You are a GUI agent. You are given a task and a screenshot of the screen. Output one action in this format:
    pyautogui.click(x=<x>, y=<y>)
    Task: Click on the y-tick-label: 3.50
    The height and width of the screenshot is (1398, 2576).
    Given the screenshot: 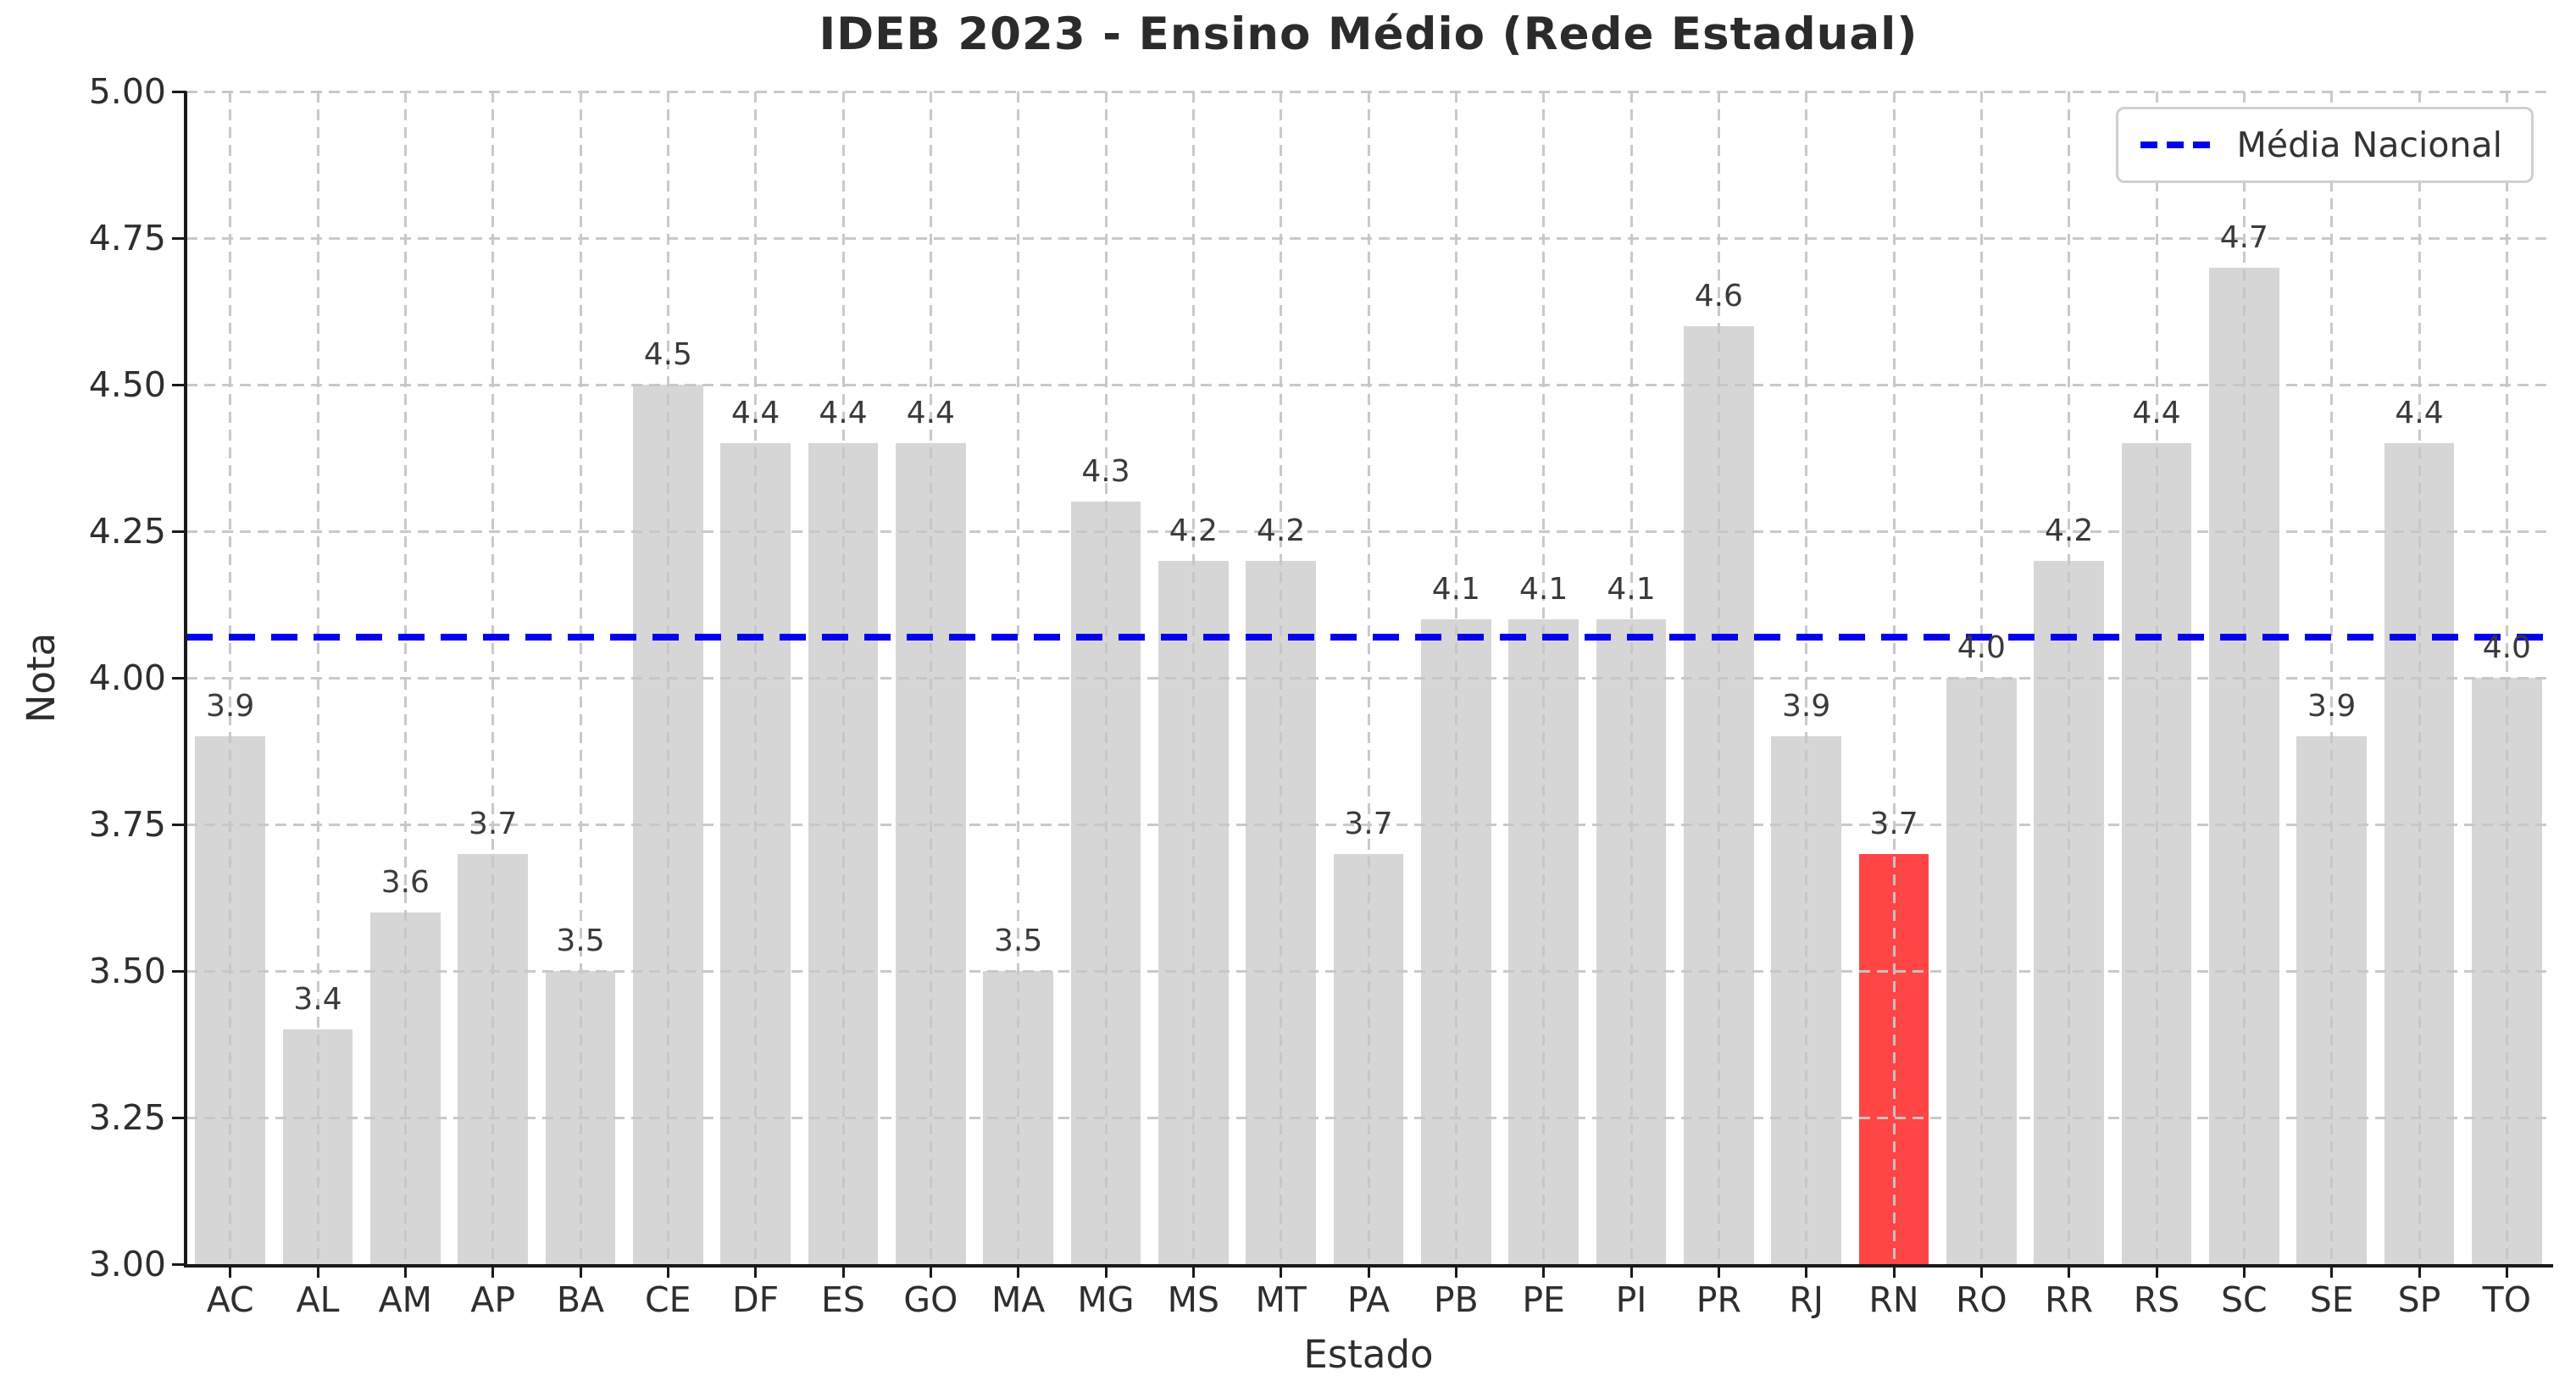 What is the action you would take?
    pyautogui.click(x=127, y=971)
    